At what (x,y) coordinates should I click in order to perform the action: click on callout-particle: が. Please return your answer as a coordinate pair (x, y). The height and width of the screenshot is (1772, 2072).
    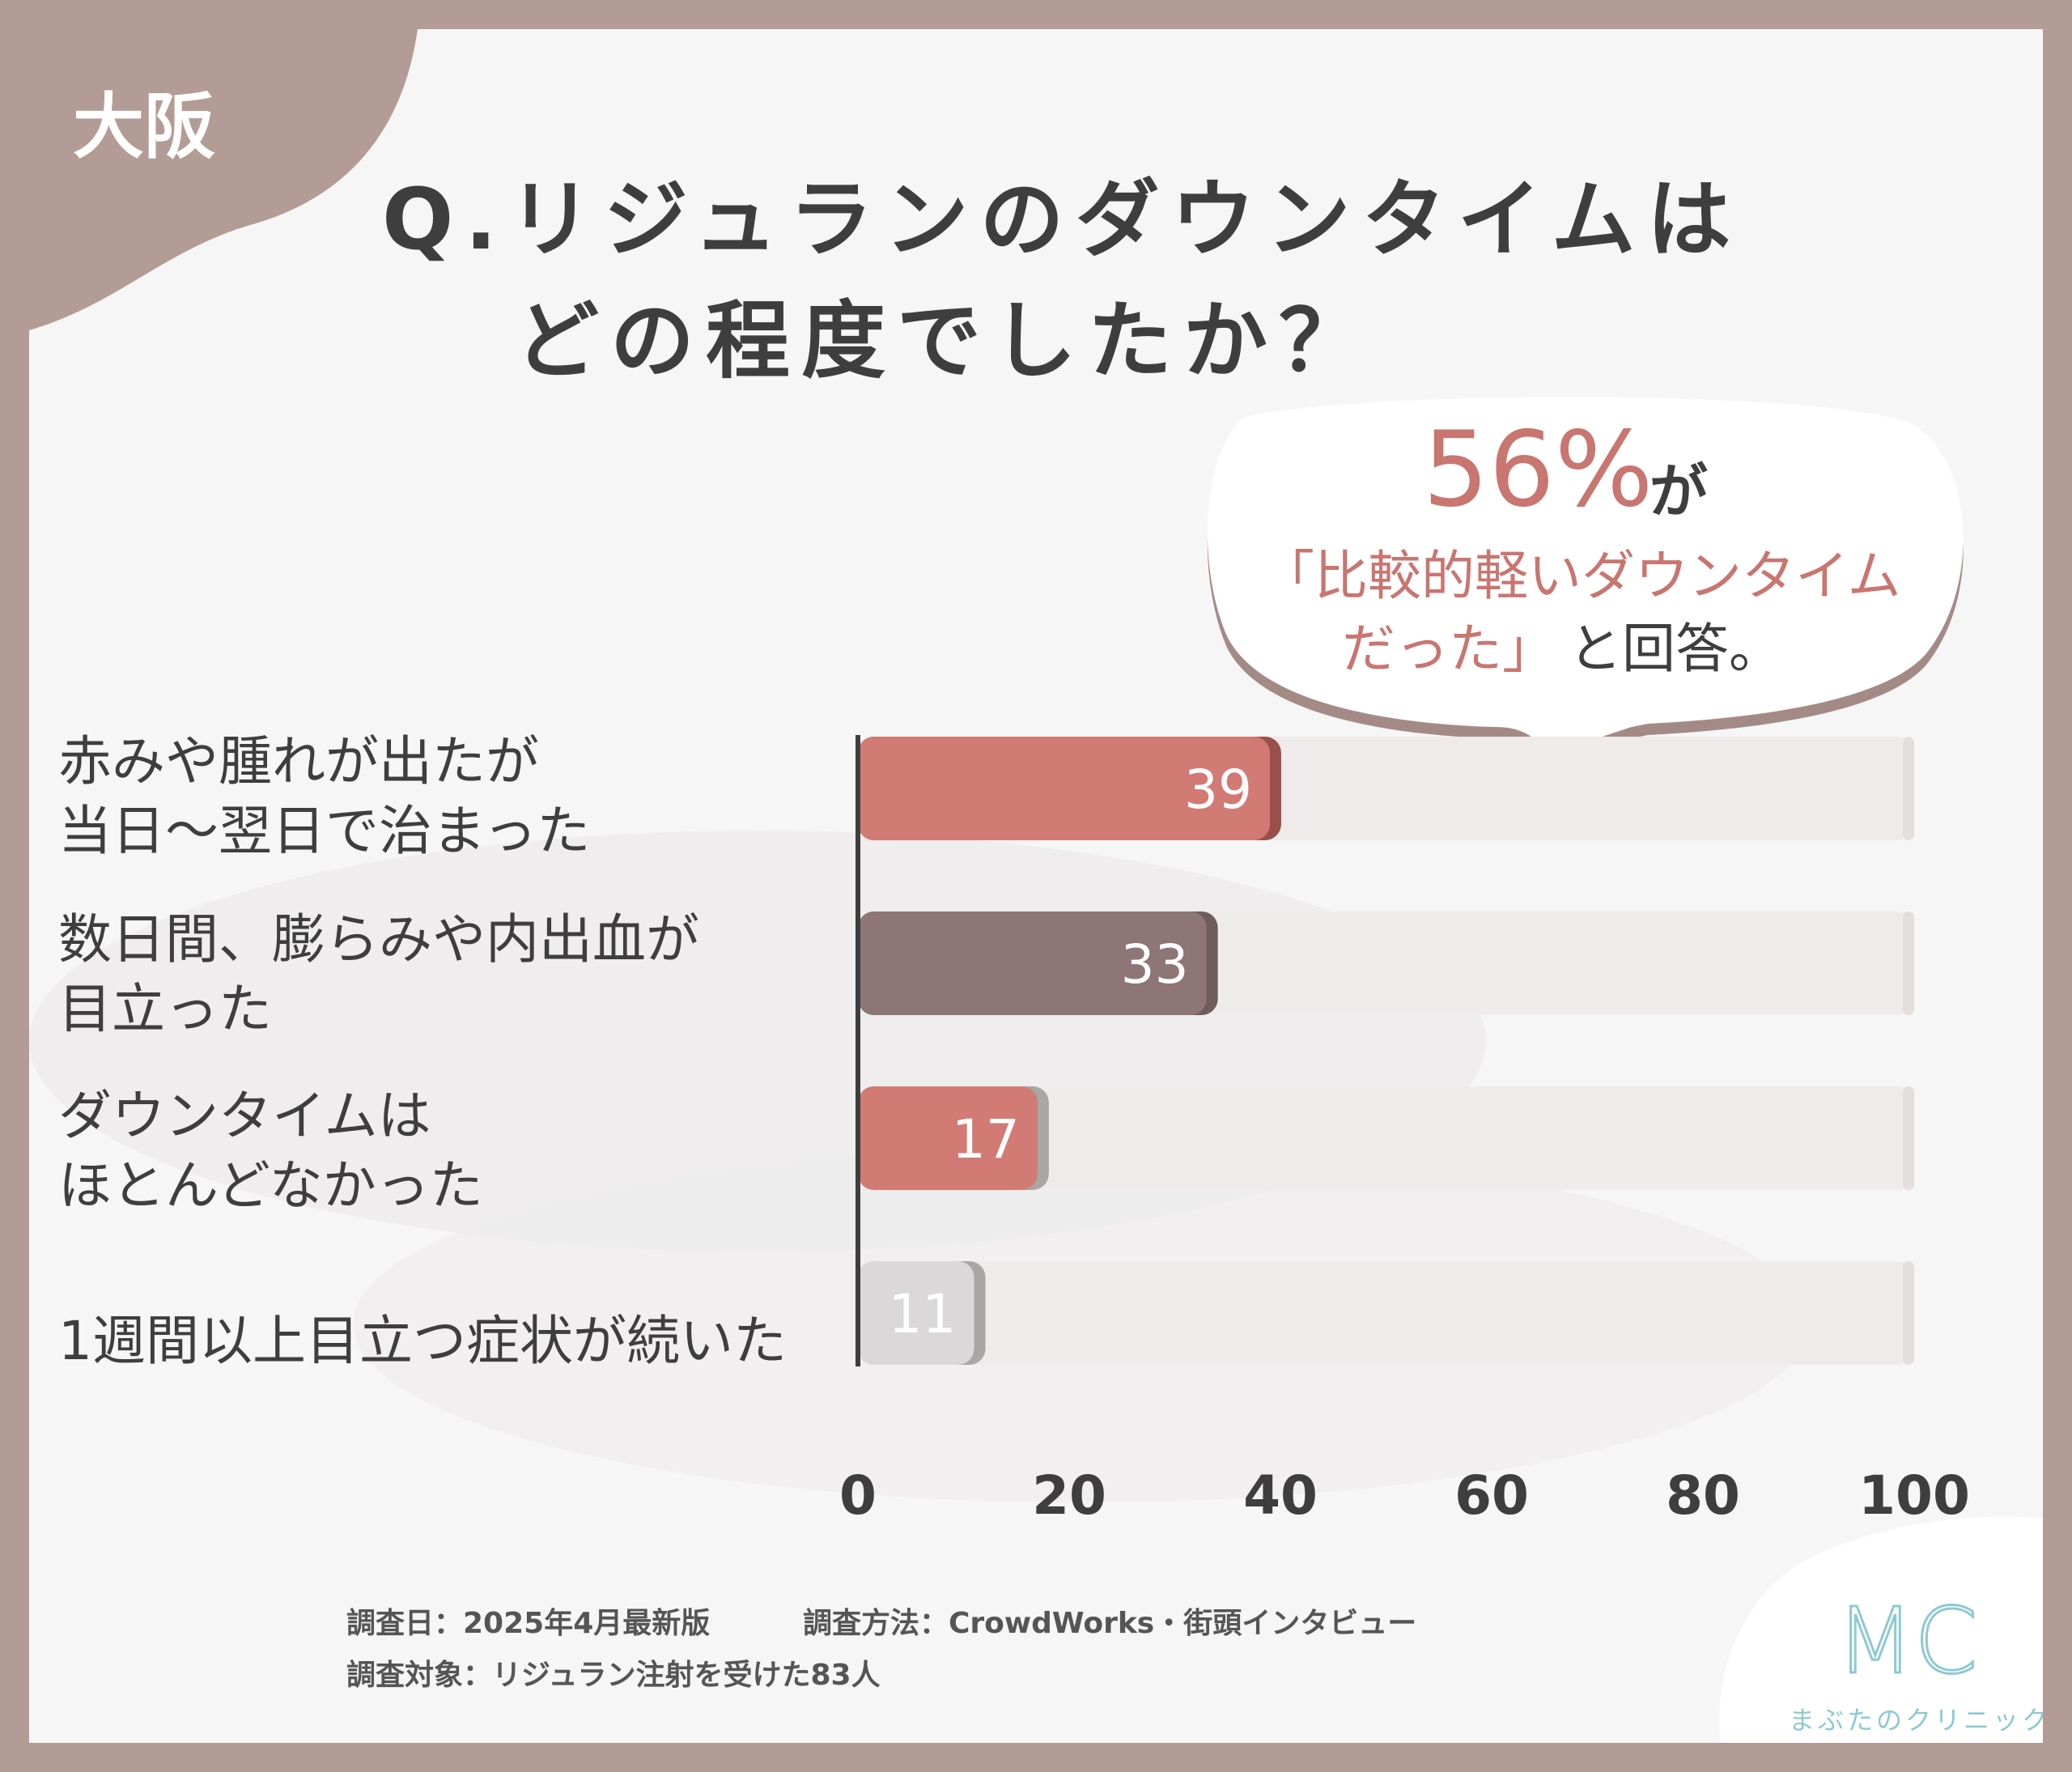
    Looking at the image, I should click on (1679, 491).